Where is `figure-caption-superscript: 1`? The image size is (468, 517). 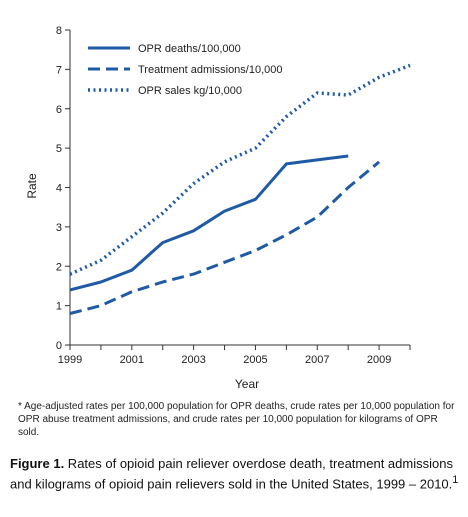
figure-caption-superscript: 1 is located at coordinates (455, 480).